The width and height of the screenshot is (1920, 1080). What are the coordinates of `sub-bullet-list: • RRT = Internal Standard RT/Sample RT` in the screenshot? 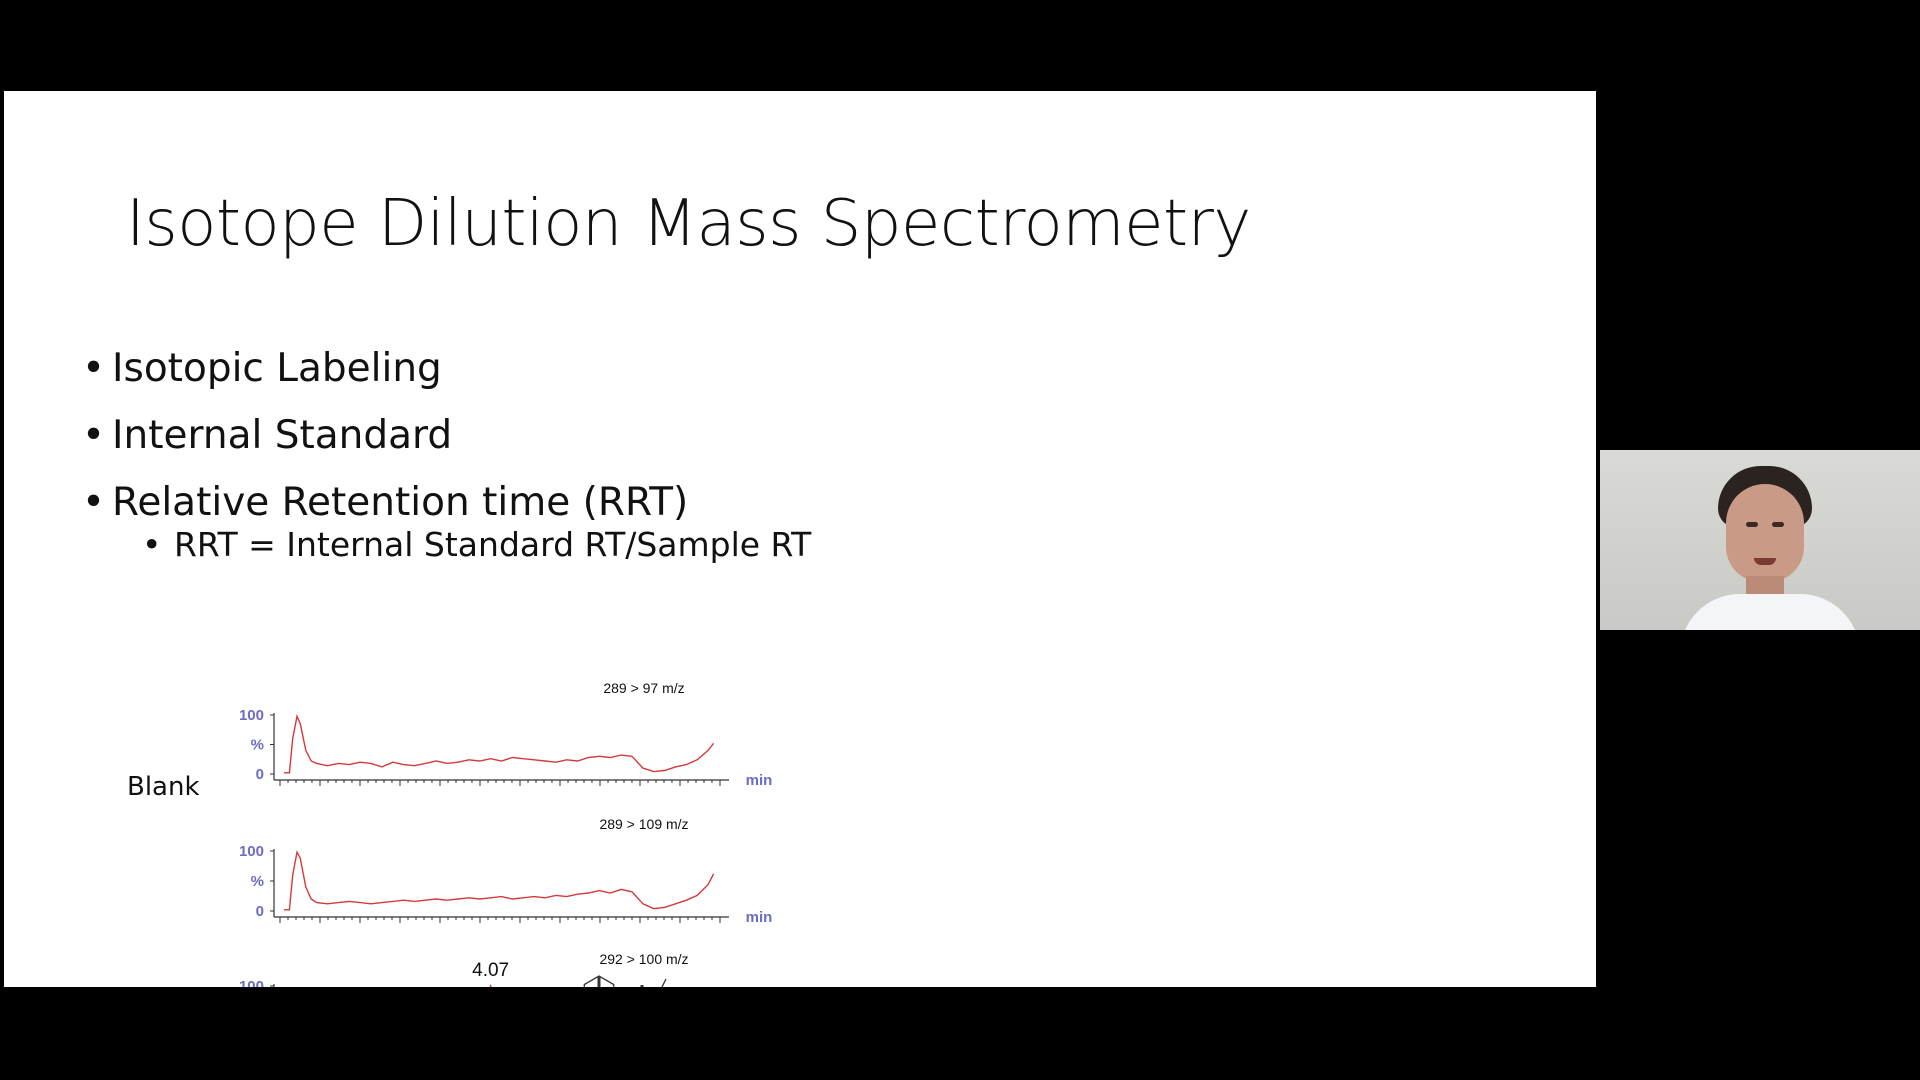 It's located at (476, 544).